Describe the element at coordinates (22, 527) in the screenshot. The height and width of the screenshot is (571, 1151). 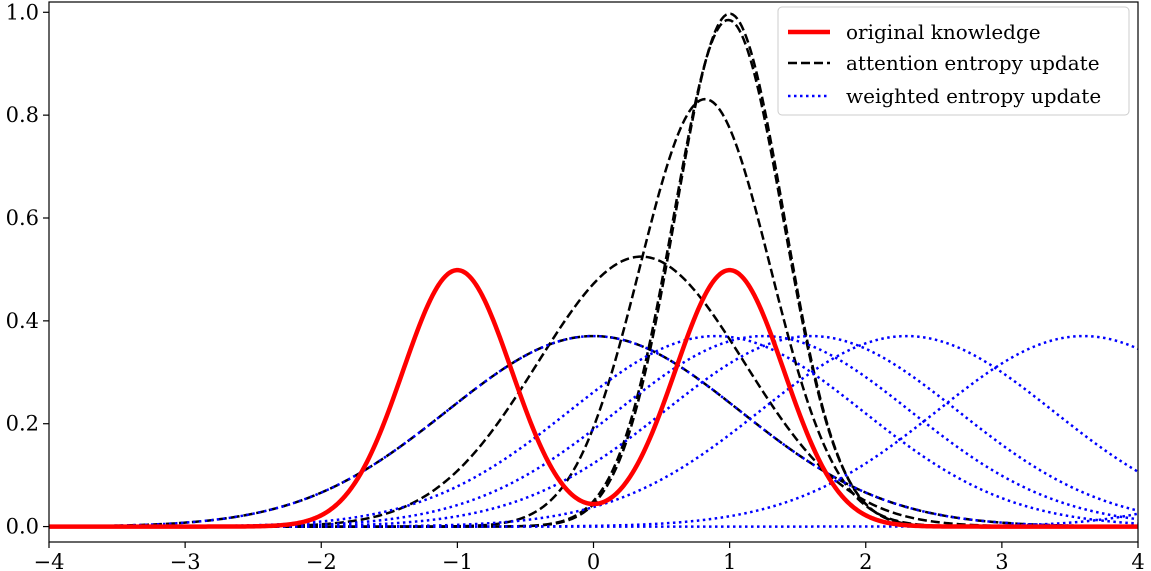
I see `y-tick-label: 0.0` at that location.